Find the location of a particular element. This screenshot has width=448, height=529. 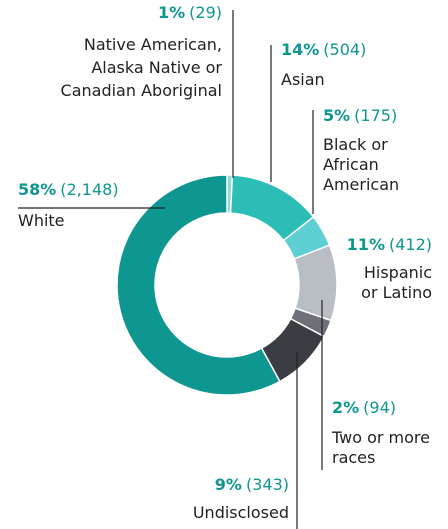

slice-value-label: 1% (29) is located at coordinates (190, 12).